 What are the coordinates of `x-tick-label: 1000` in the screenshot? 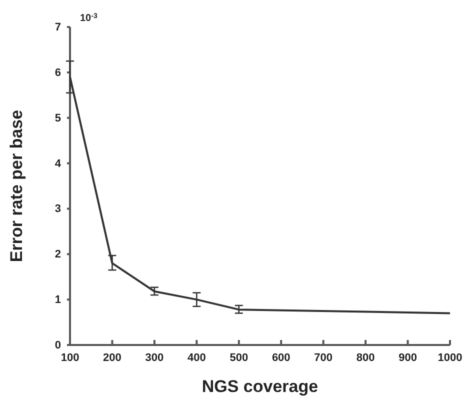 It's located at (450, 358).